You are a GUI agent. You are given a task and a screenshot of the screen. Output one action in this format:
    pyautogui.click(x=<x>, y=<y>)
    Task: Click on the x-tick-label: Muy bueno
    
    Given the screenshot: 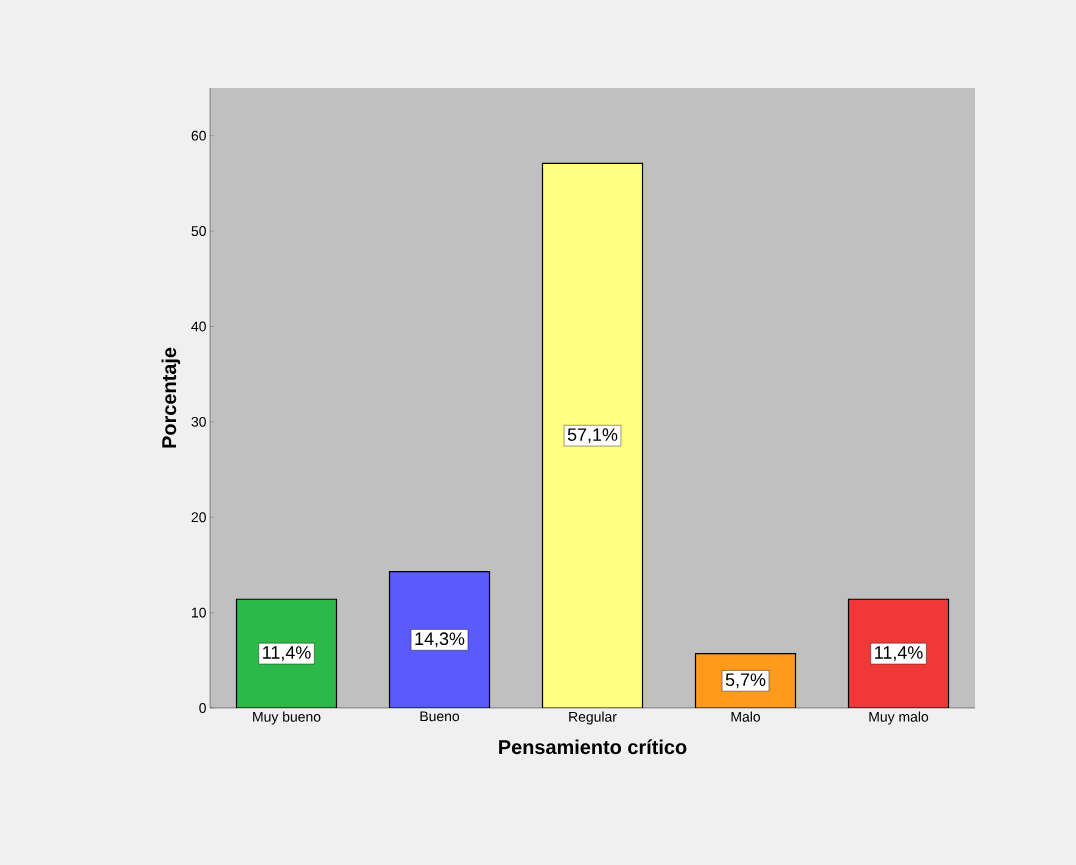 What is the action you would take?
    pyautogui.click(x=287, y=718)
    